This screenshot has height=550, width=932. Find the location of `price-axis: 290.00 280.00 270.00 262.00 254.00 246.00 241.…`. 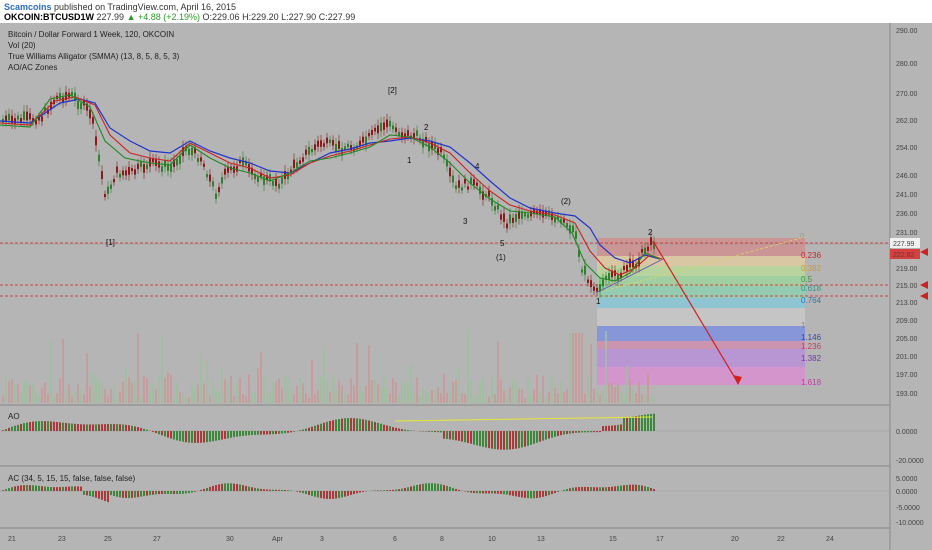

price-axis: 290.00 280.00 270.00 262.00 254.00 246.00 241.… is located at coordinates (907, 213).